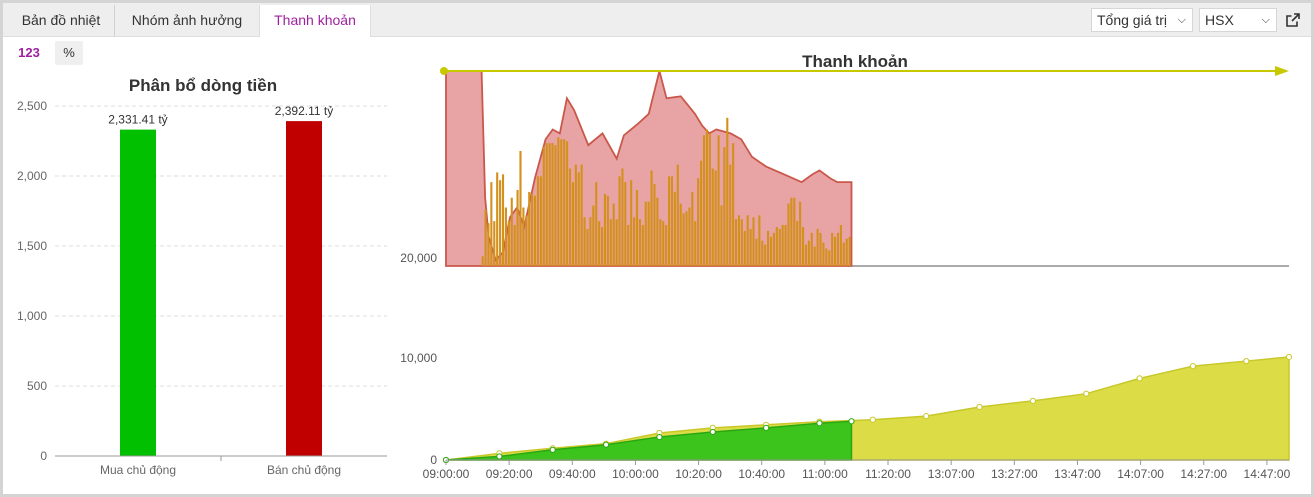 Image resolution: width=1314 pixels, height=497 pixels. I want to click on tab-heatmap: Bản đồ nhiệt, so click(61, 21).